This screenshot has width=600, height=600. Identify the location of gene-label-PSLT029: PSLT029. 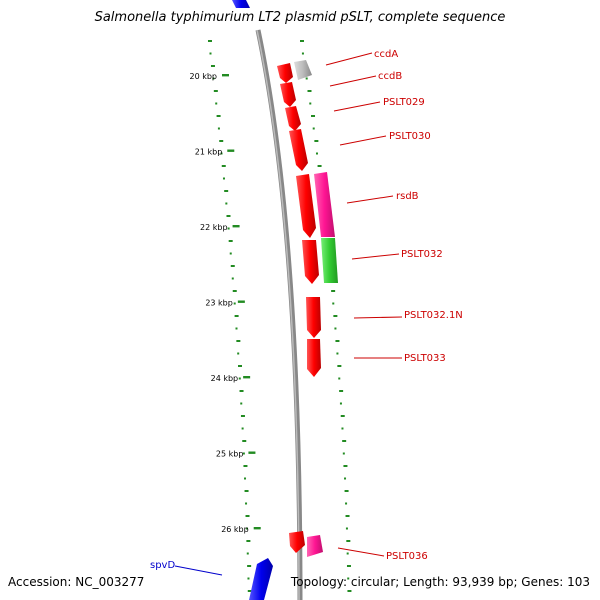
(404, 102).